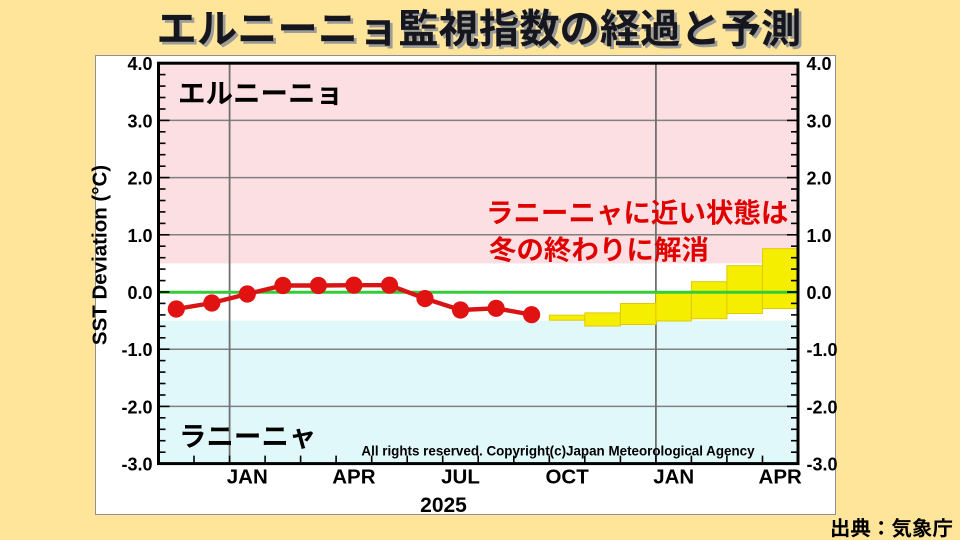  Describe the element at coordinates (443, 505) in the screenshot. I see `svg-text: 2025` at that location.